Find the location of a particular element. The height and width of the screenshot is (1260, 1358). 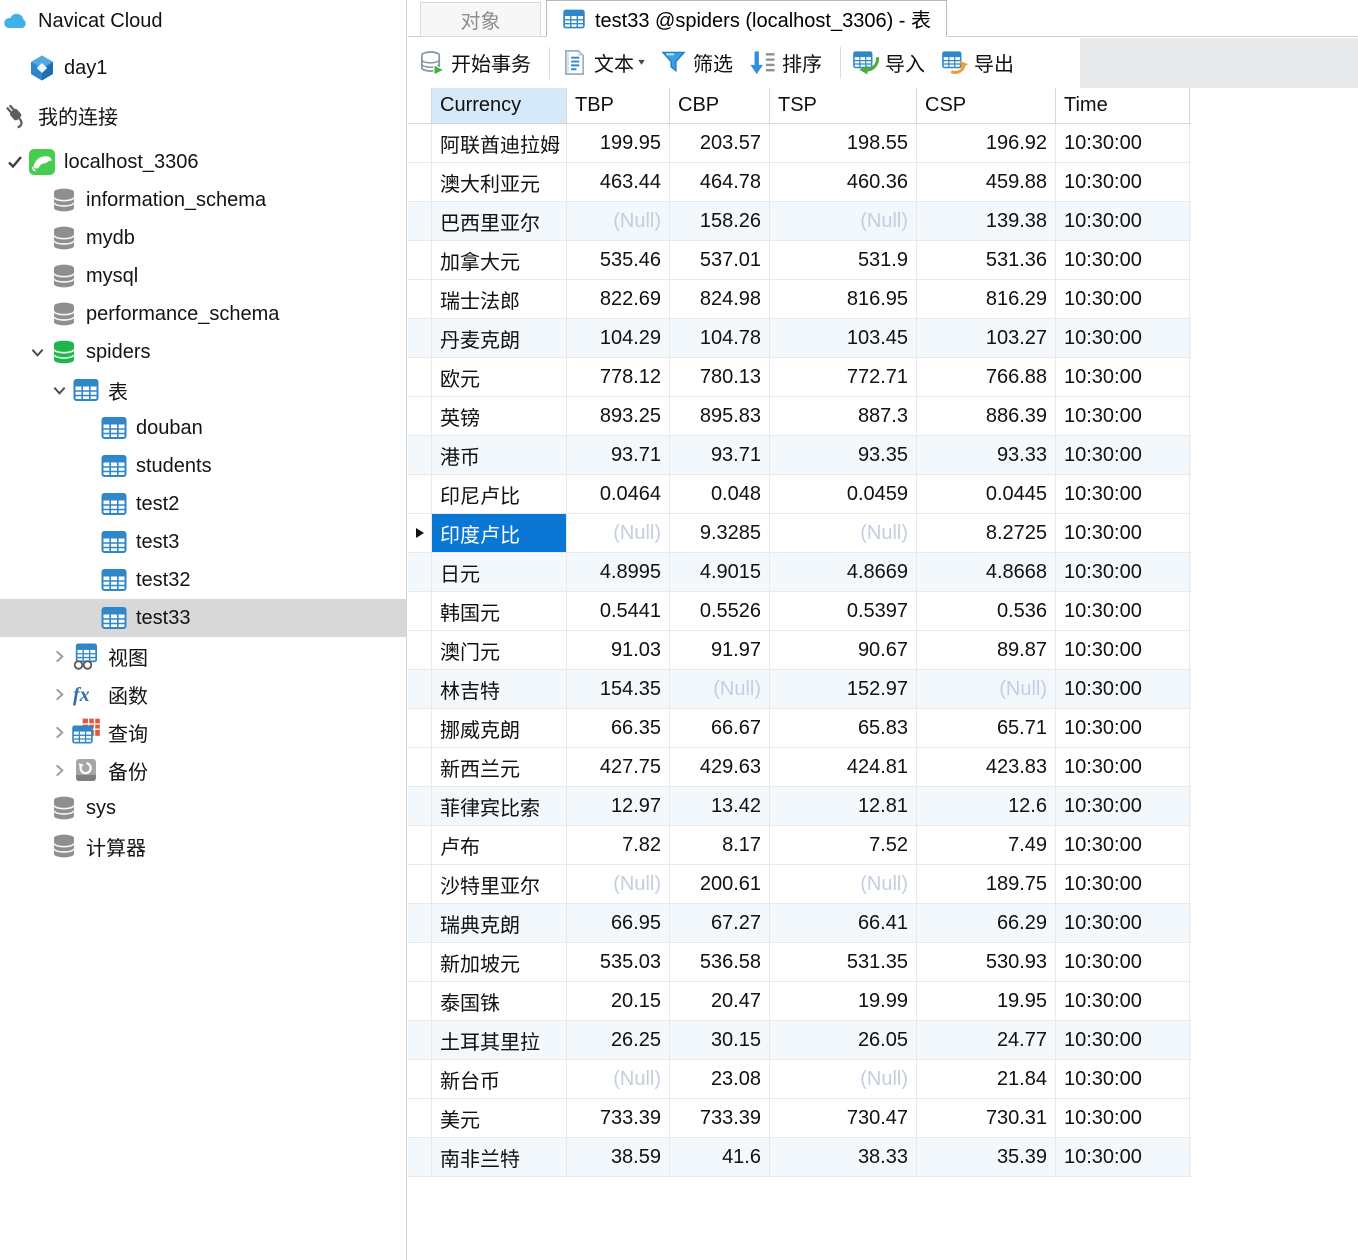

cell-tsp: 38.33 is located at coordinates (843, 1157).